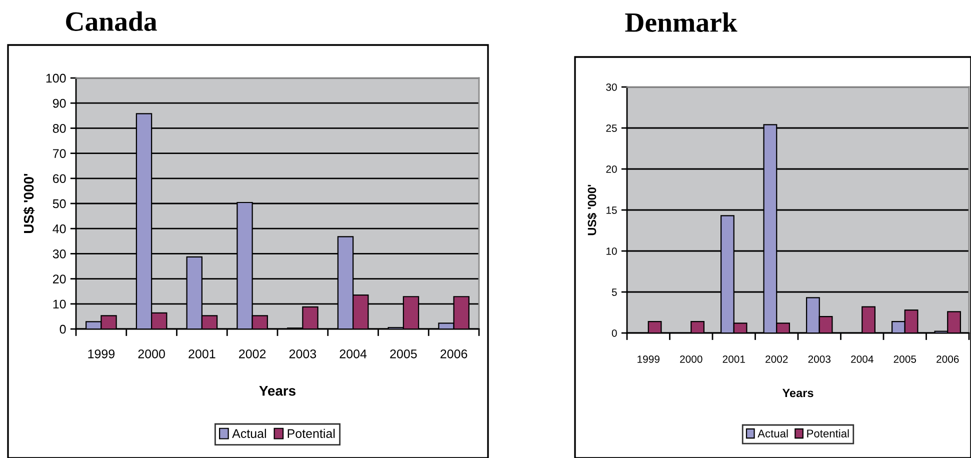 The width and height of the screenshot is (971, 458). I want to click on y-tick-label: 50, so click(59, 203).